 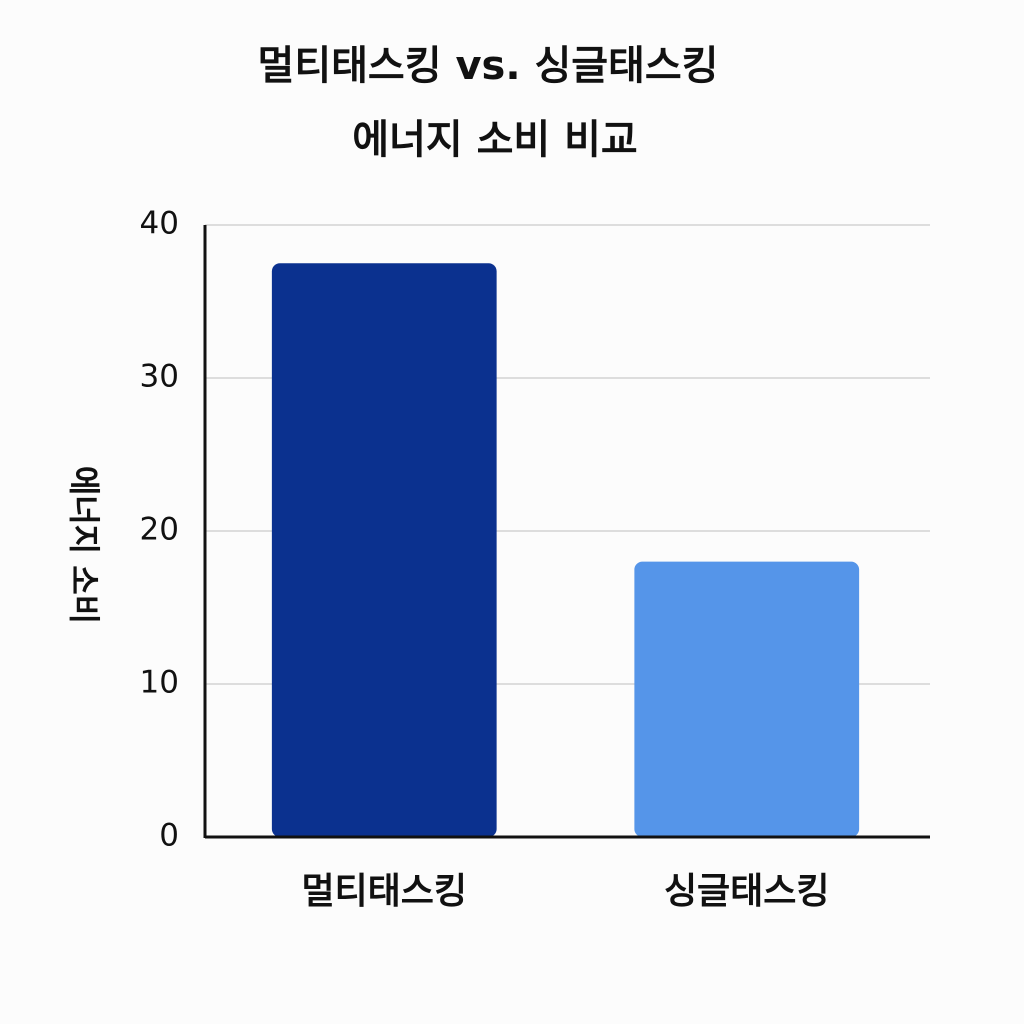 I want to click on y-tick-label: 20, so click(x=159, y=530).